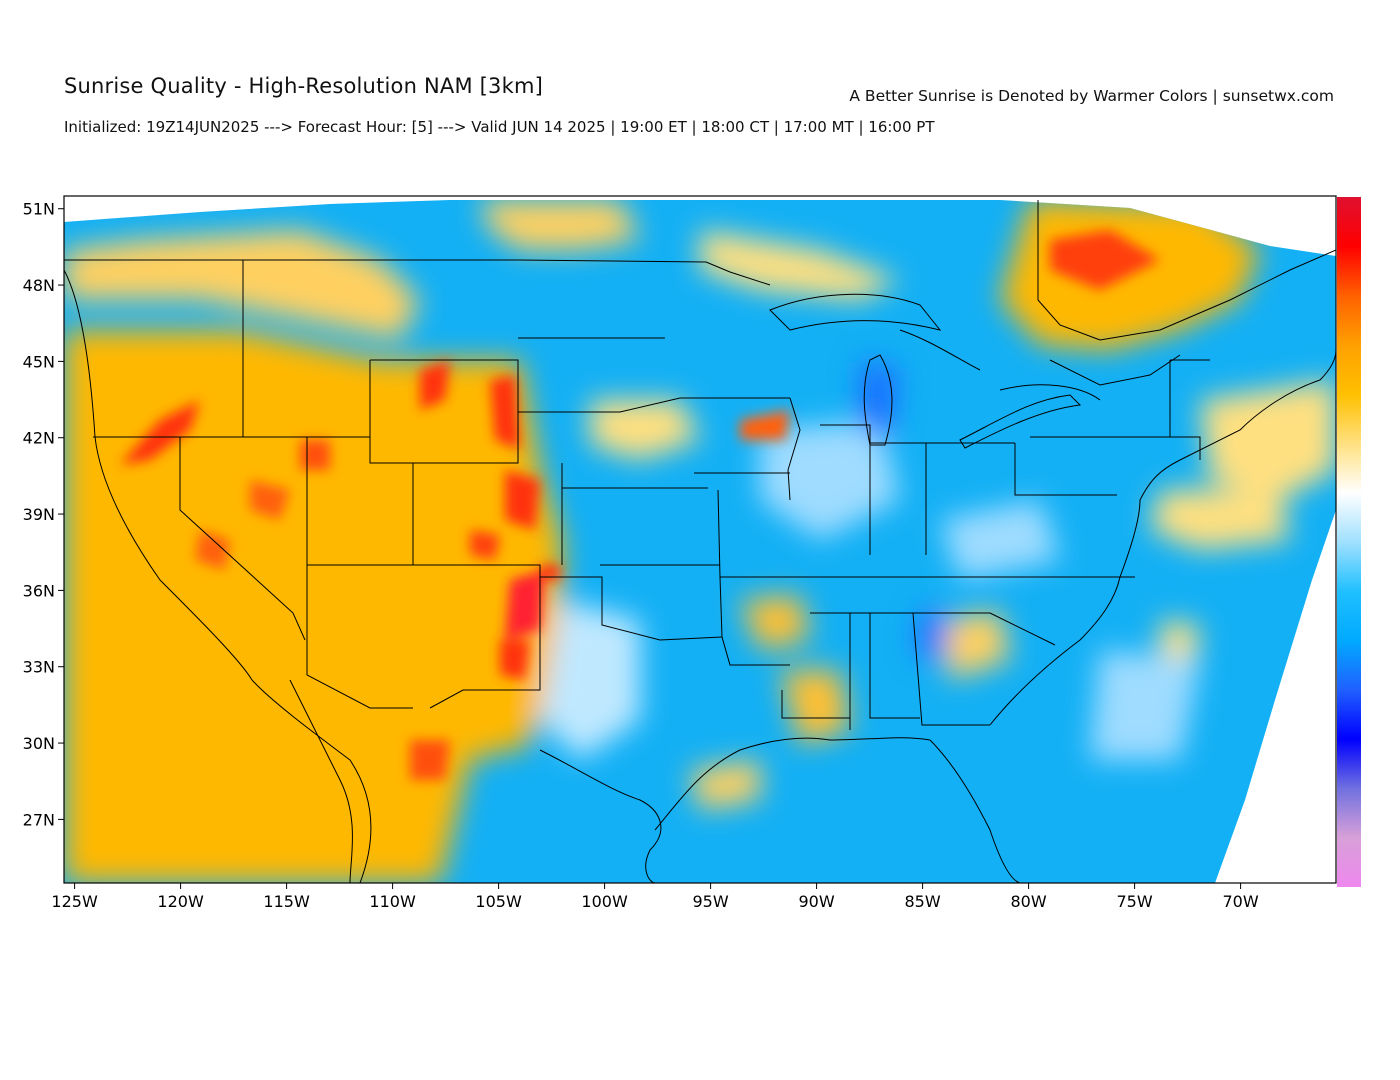  What do you see at coordinates (1241, 901) in the screenshot?
I see `lon-tick-label: 70W` at bounding box center [1241, 901].